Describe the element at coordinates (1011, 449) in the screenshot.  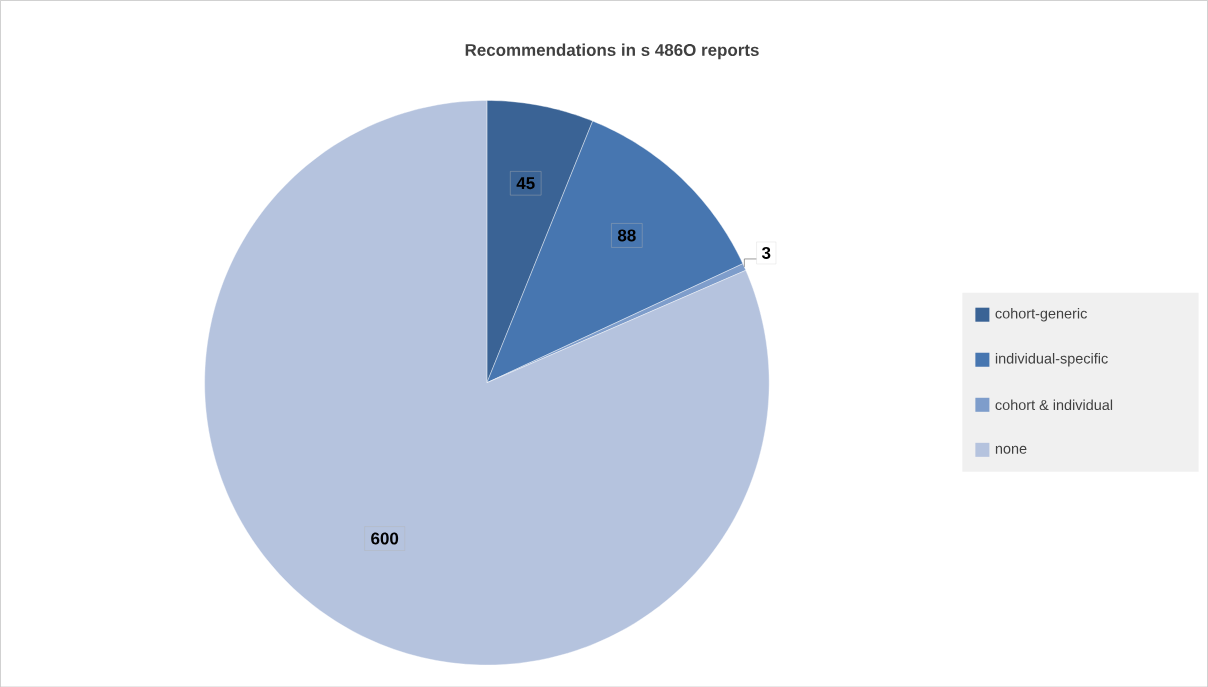
I see `legend-label: none` at that location.